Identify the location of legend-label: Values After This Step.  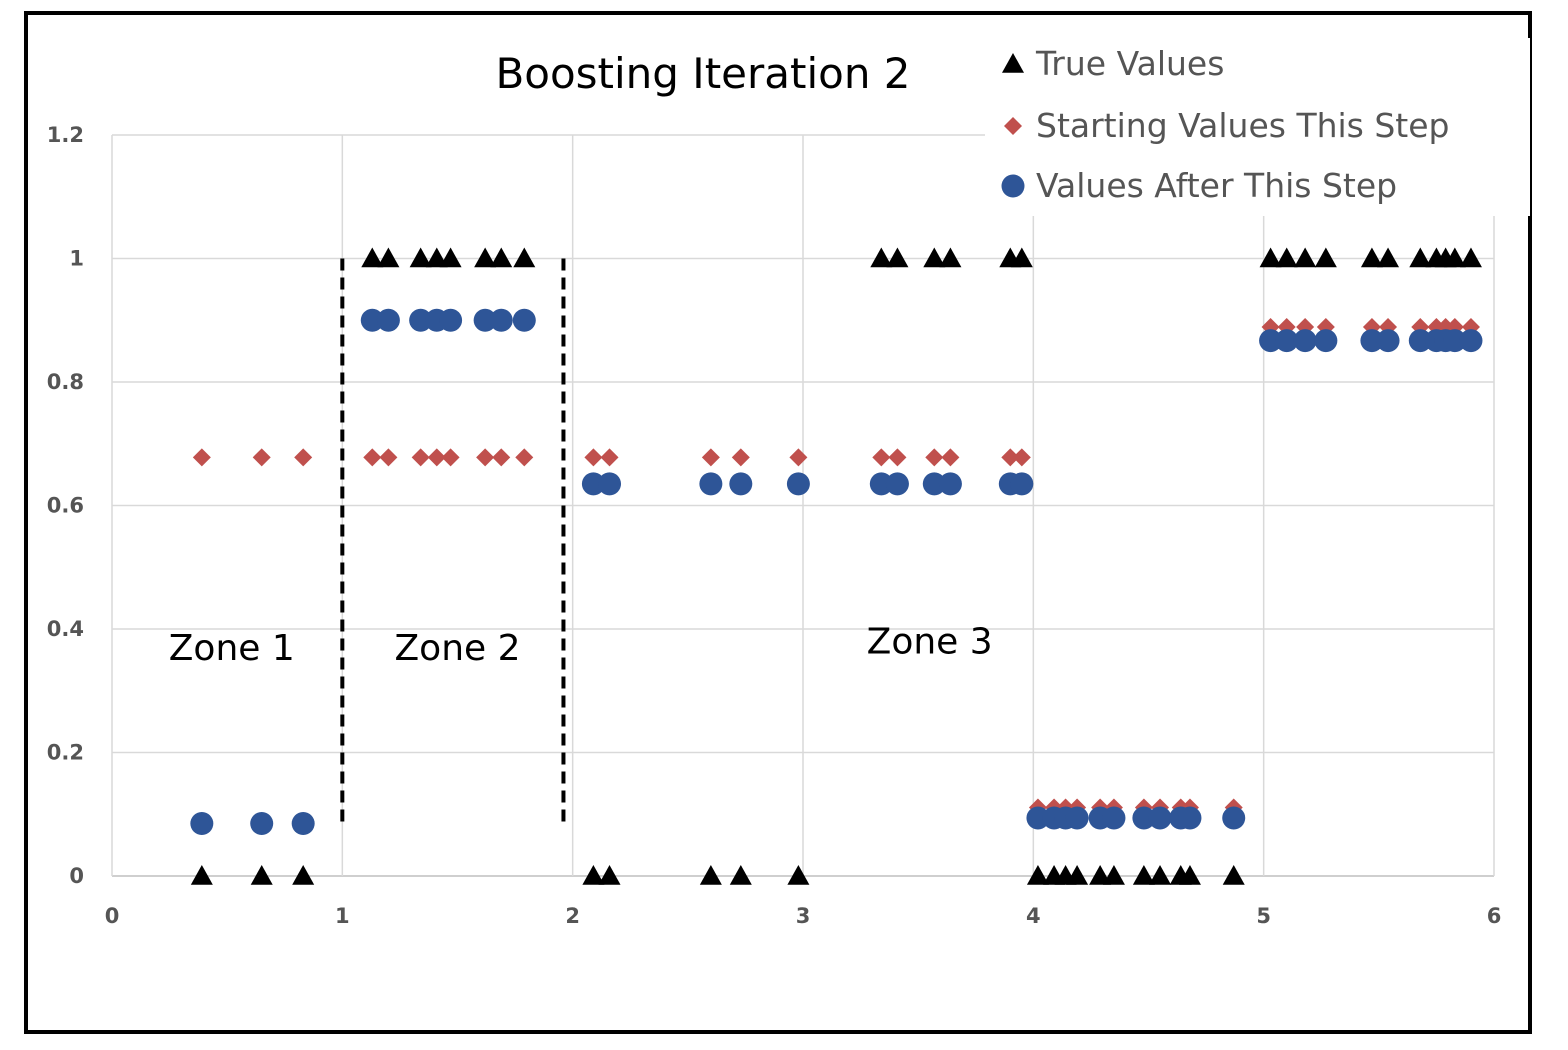
(1216, 185).